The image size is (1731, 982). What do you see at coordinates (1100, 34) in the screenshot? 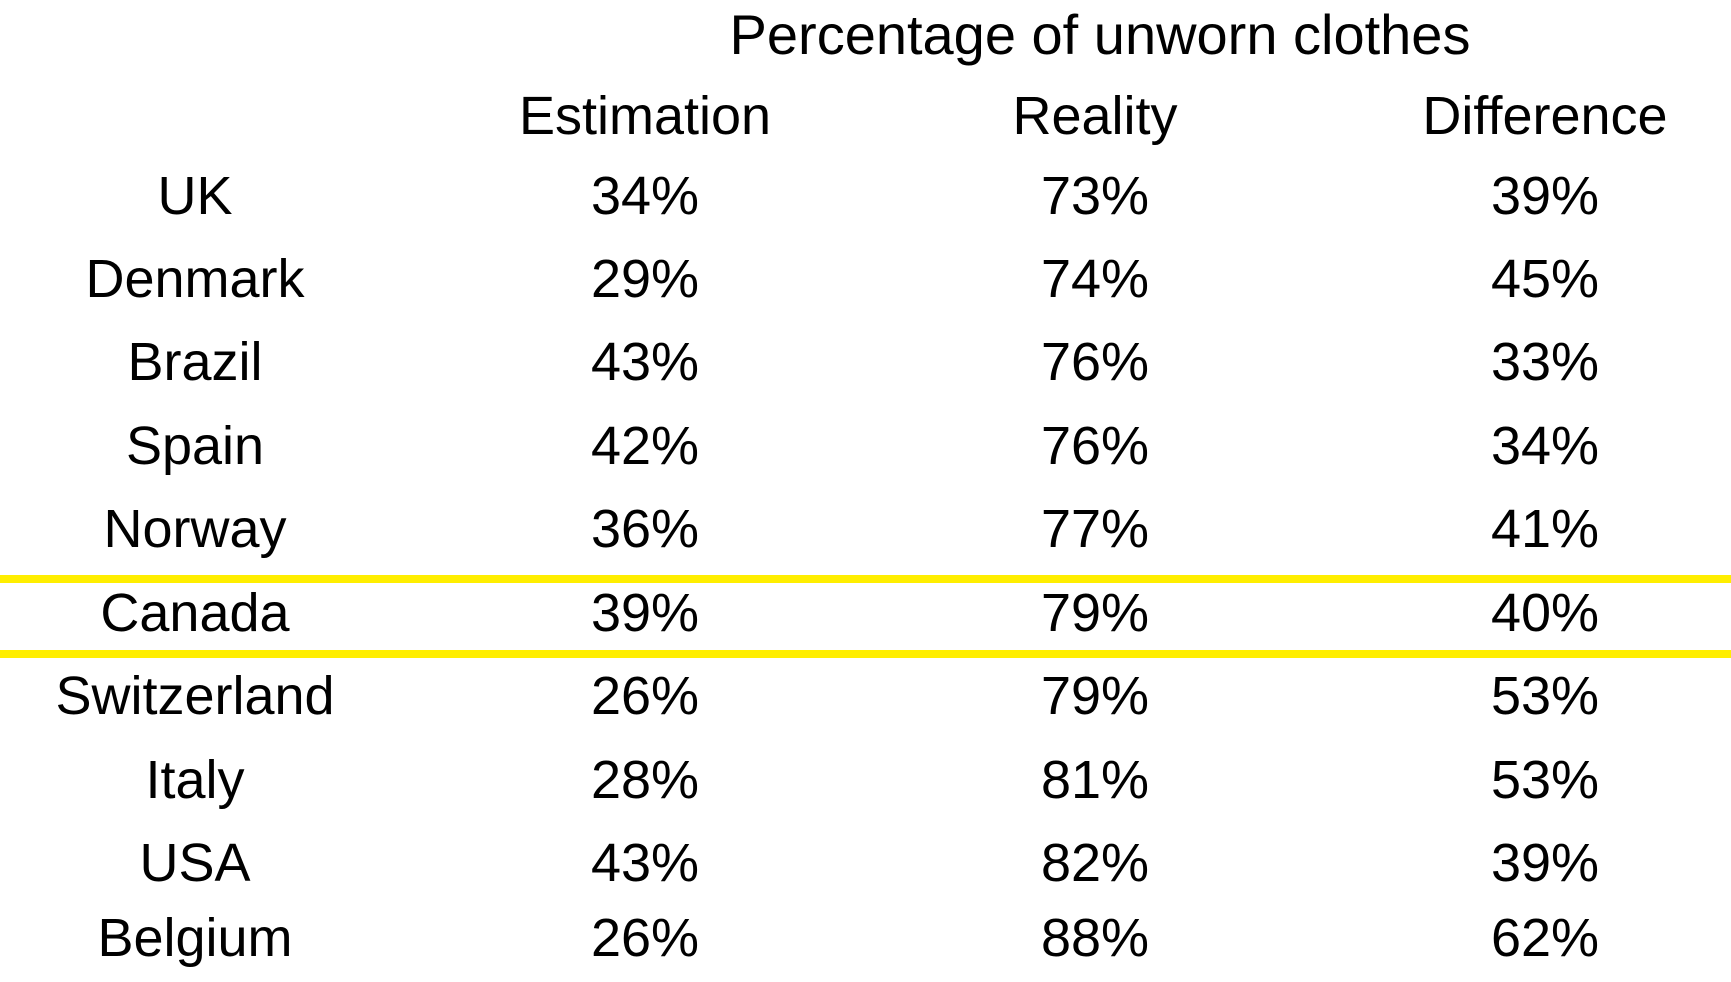
I see `table-title: Percentage of unworn clothes` at bounding box center [1100, 34].